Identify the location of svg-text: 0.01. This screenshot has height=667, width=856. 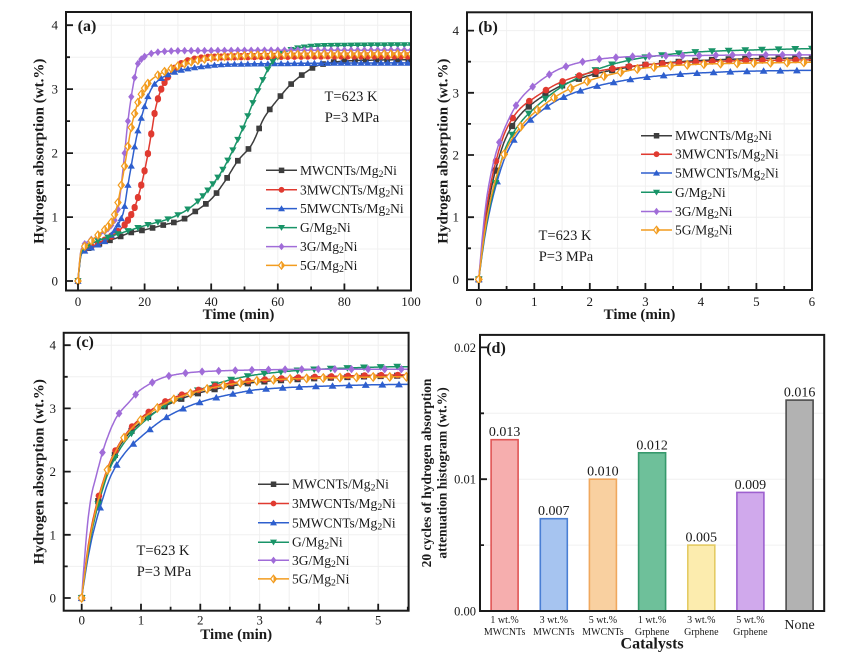
(465, 480).